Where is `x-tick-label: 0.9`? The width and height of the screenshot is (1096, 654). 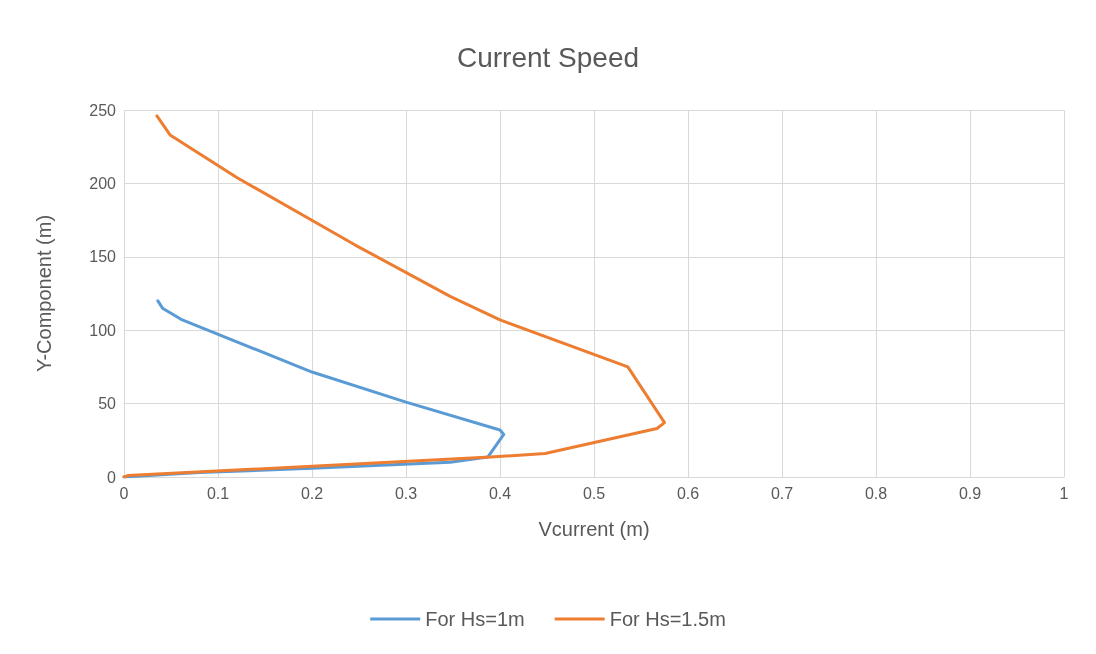
x-tick-label: 0.9 is located at coordinates (970, 493).